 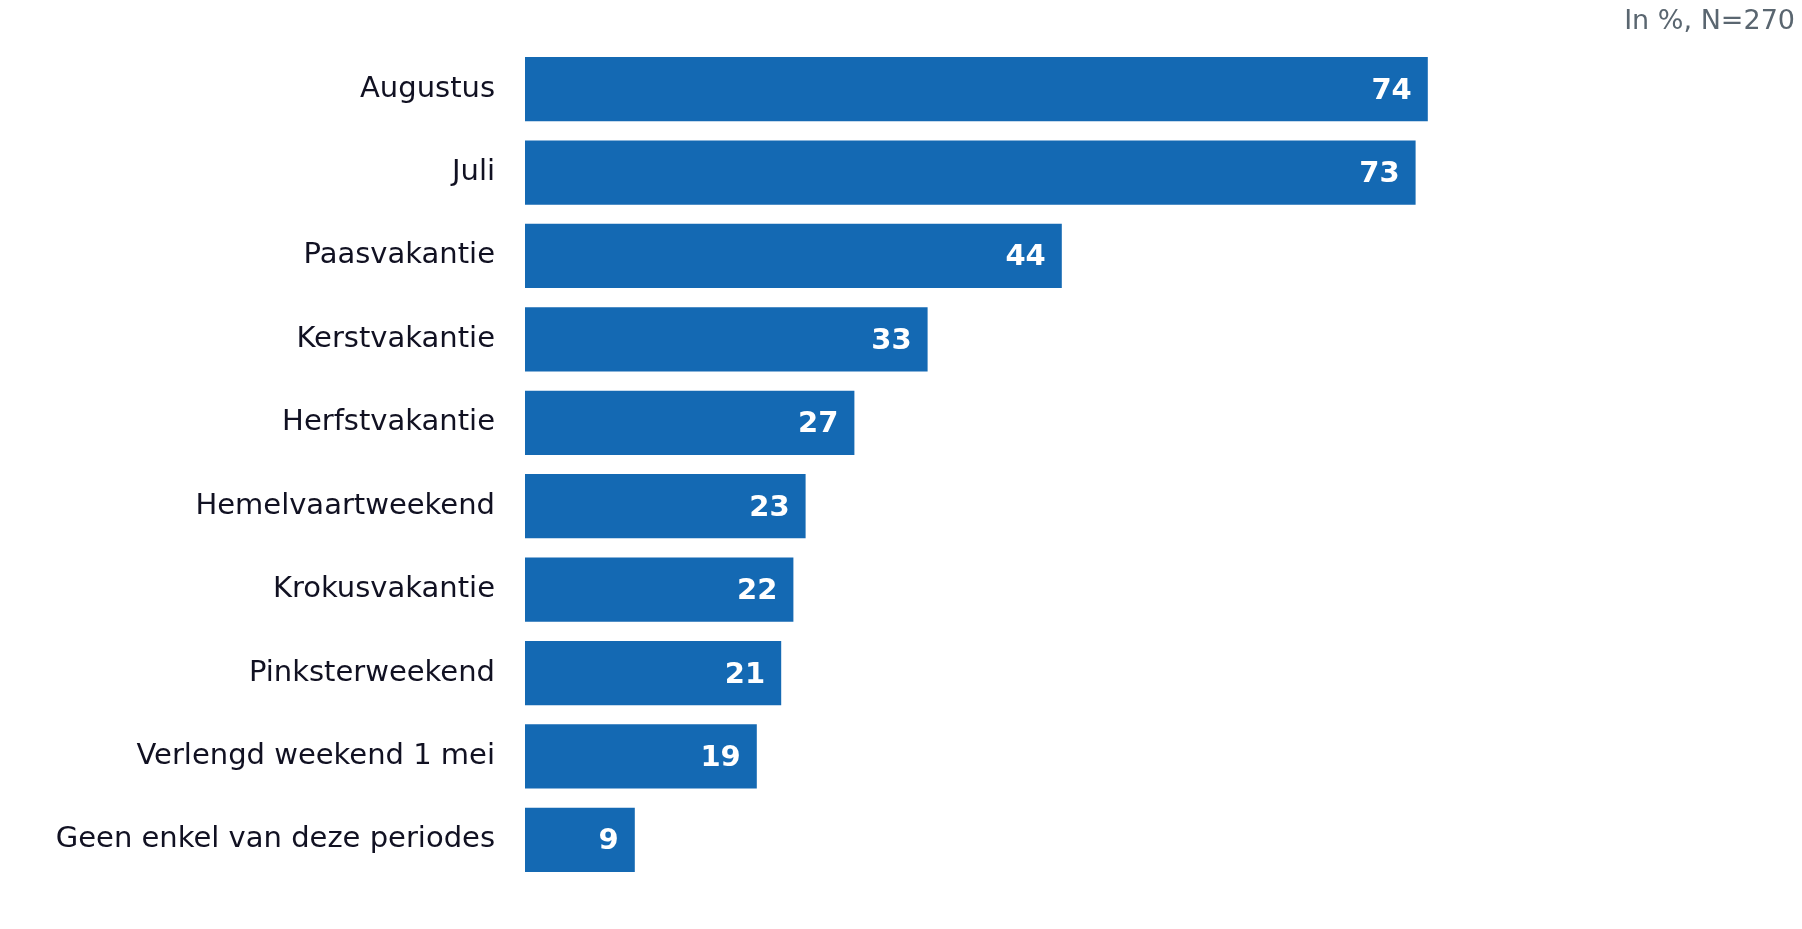 What do you see at coordinates (388, 420) in the screenshot?
I see `y-tick-label: Herfstvakantie` at bounding box center [388, 420].